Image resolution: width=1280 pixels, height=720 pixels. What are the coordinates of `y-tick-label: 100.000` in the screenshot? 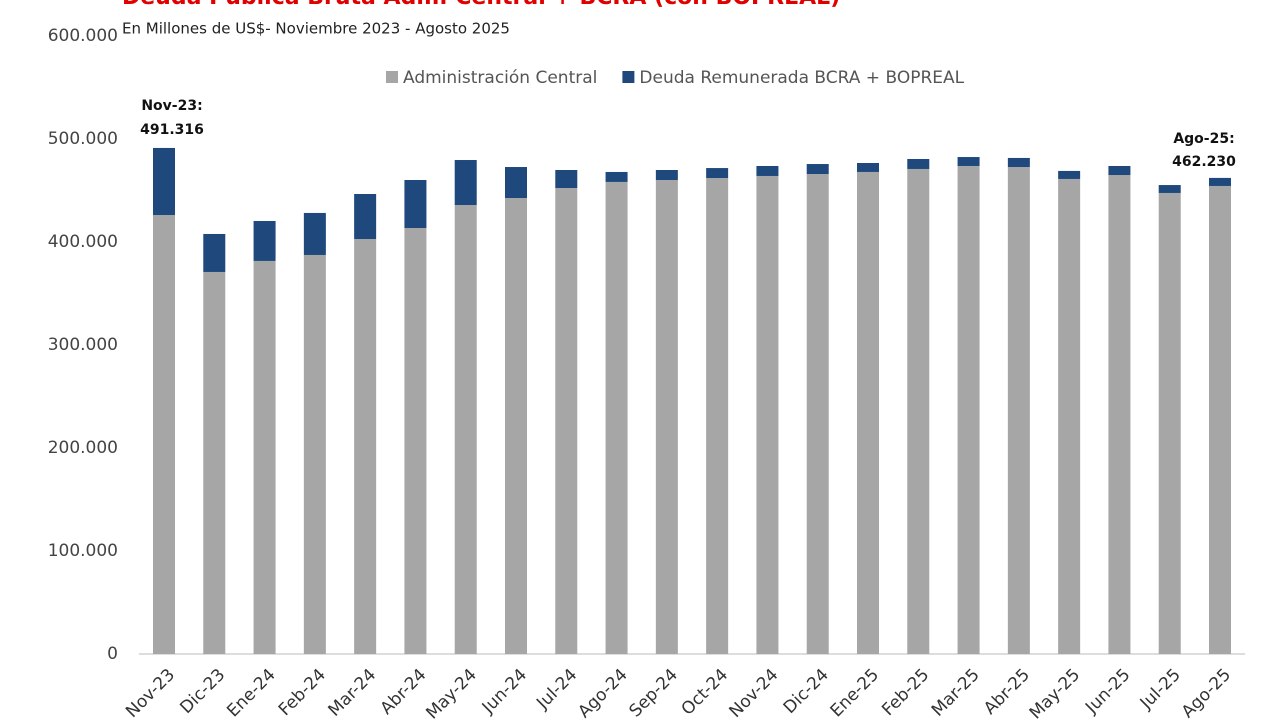 It's located at (83, 551).